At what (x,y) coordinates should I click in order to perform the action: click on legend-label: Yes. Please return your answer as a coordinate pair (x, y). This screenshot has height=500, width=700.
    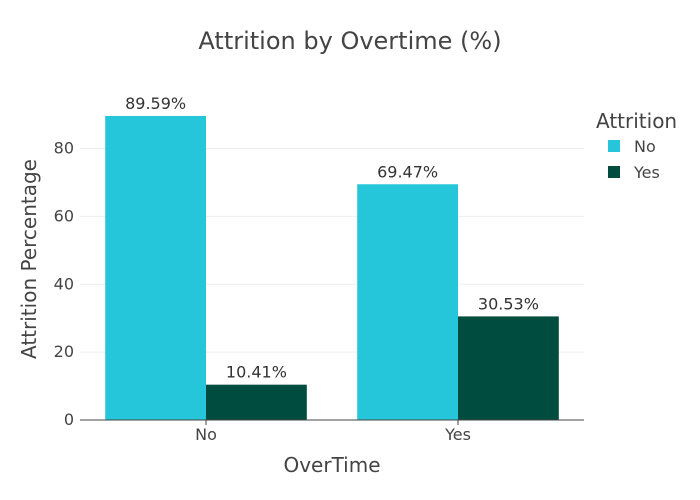
    Looking at the image, I should click on (646, 172).